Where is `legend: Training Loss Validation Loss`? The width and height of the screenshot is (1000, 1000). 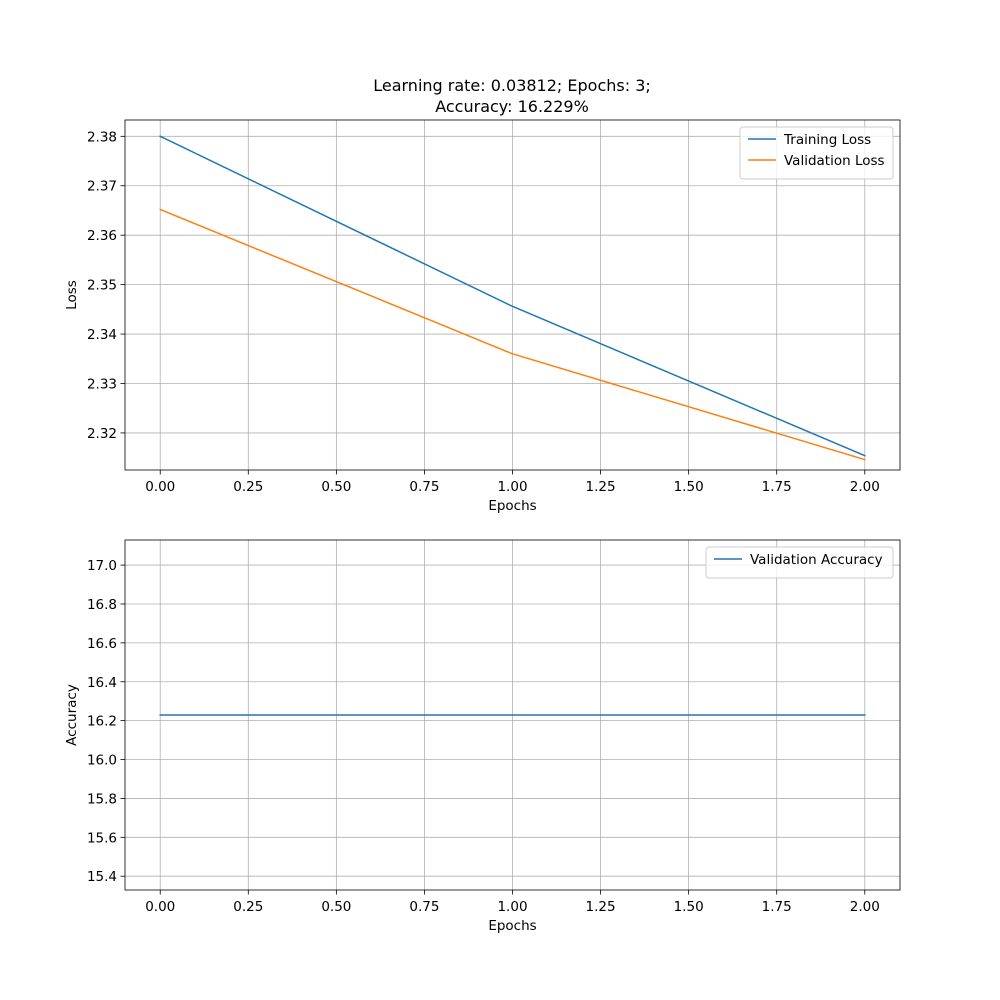 legend: Training Loss Validation Loss is located at coordinates (816, 153).